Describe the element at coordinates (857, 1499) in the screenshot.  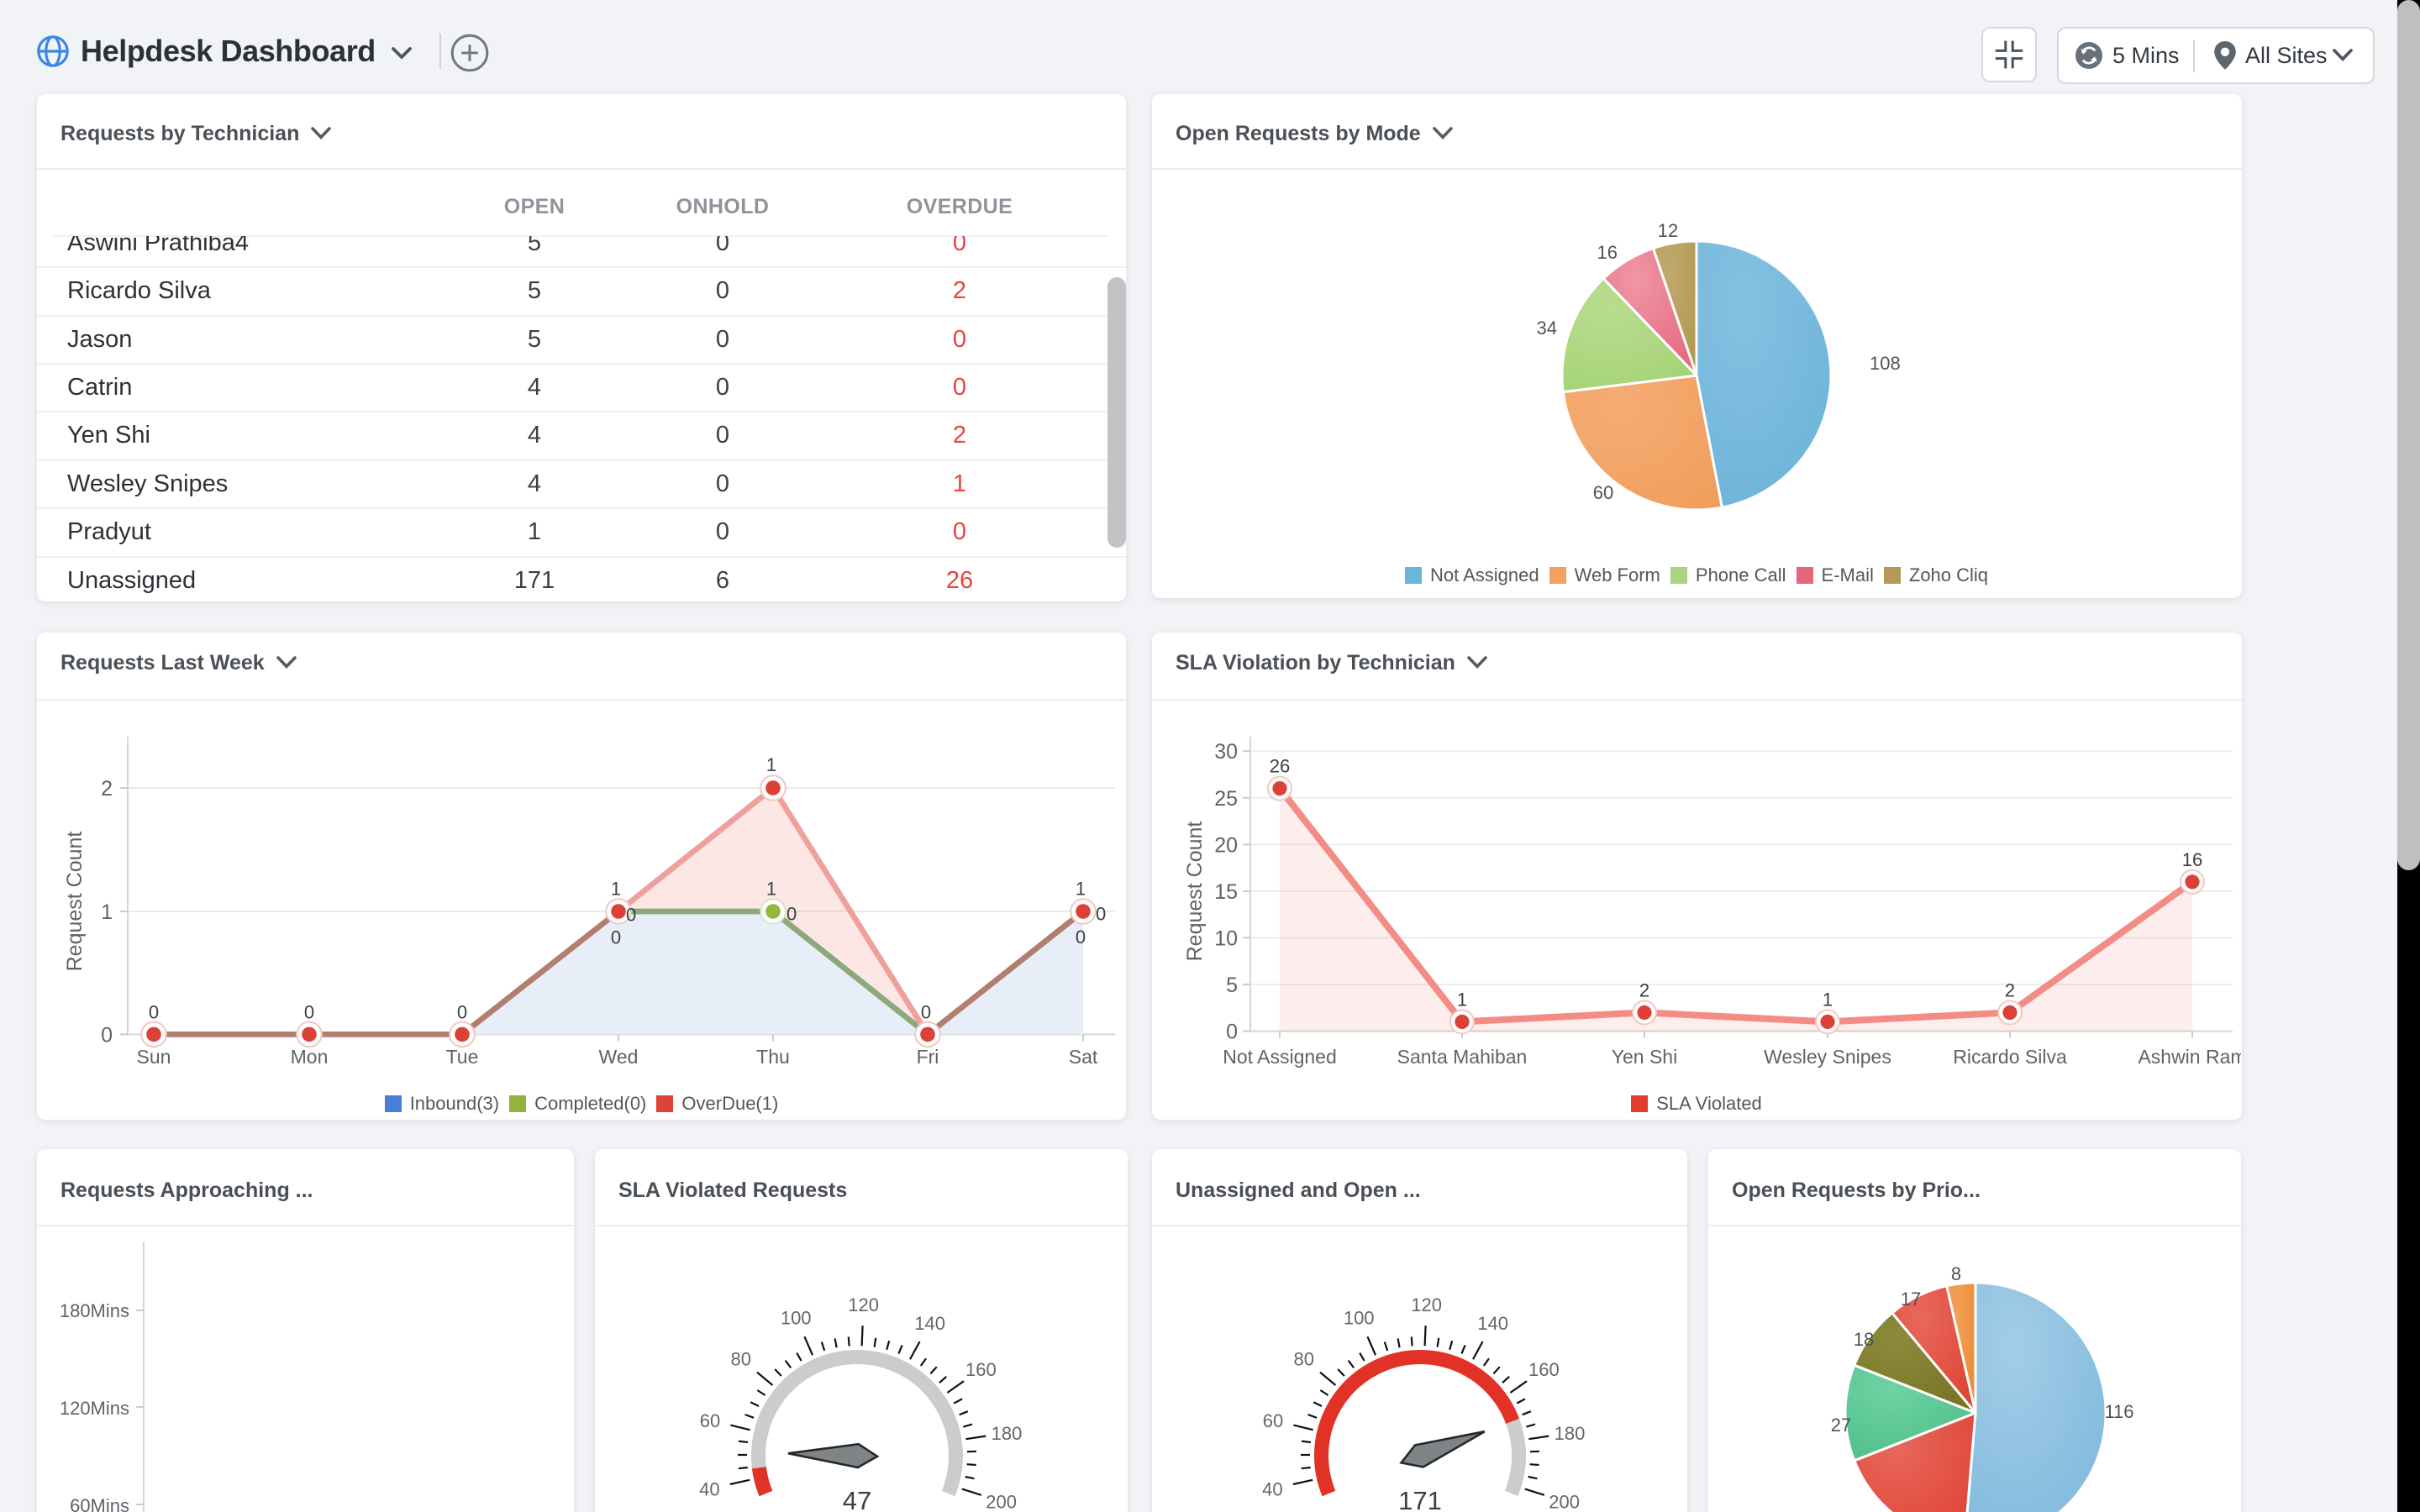
I see `svg-text: 47` at that location.